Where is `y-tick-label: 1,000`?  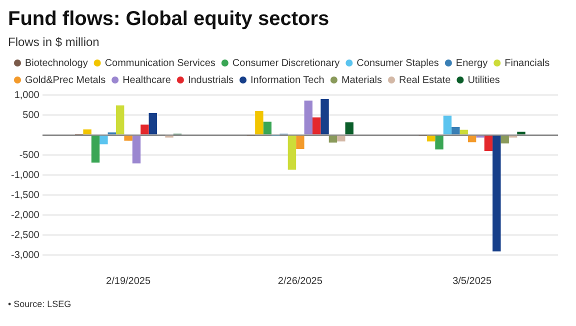 y-tick-label: 1,000 is located at coordinates (27, 95).